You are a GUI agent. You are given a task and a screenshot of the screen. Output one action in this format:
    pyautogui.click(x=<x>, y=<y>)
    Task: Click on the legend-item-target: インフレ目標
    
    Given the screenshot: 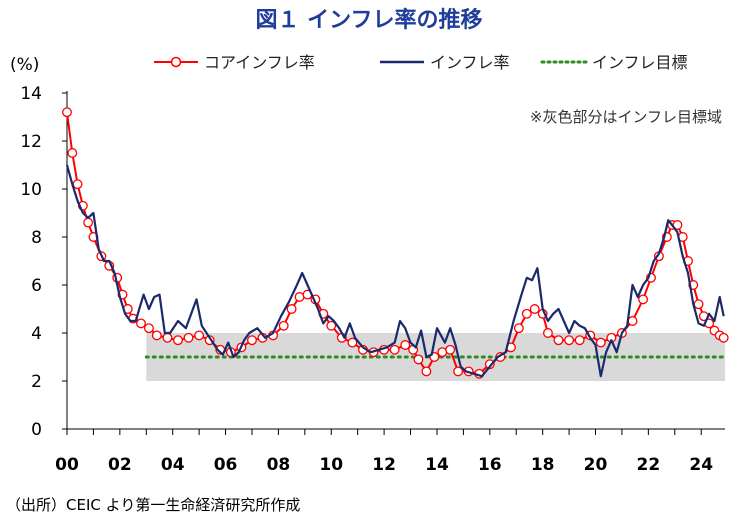 What is the action you would take?
    pyautogui.click(x=614, y=62)
    